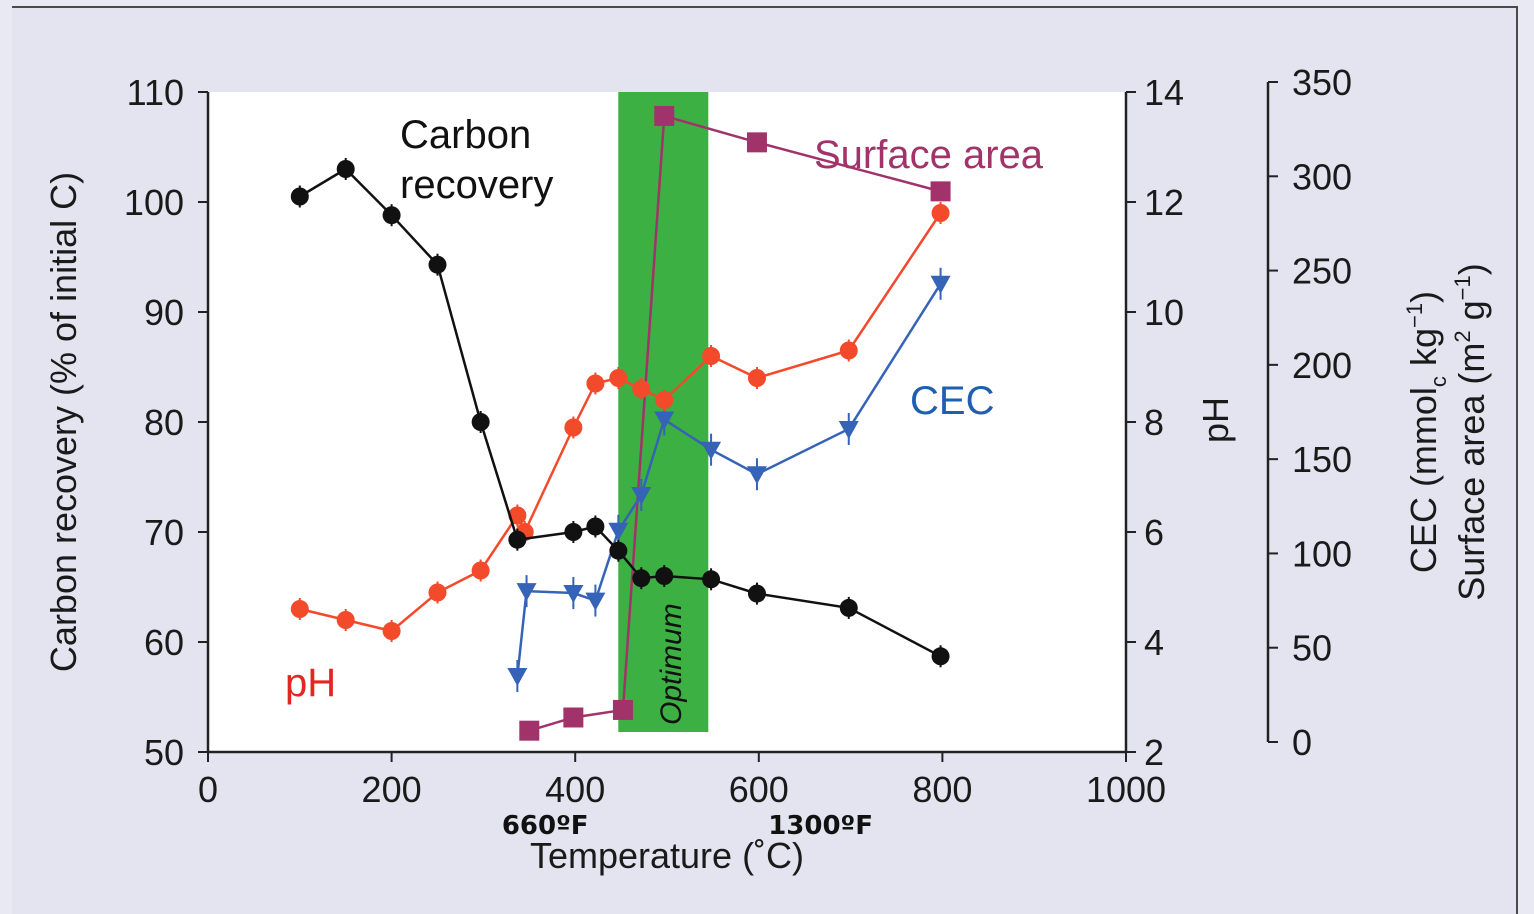 This screenshot has width=1534, height=914. Describe the element at coordinates (164, 642) in the screenshot. I see `left-tick-label: 60` at that location.